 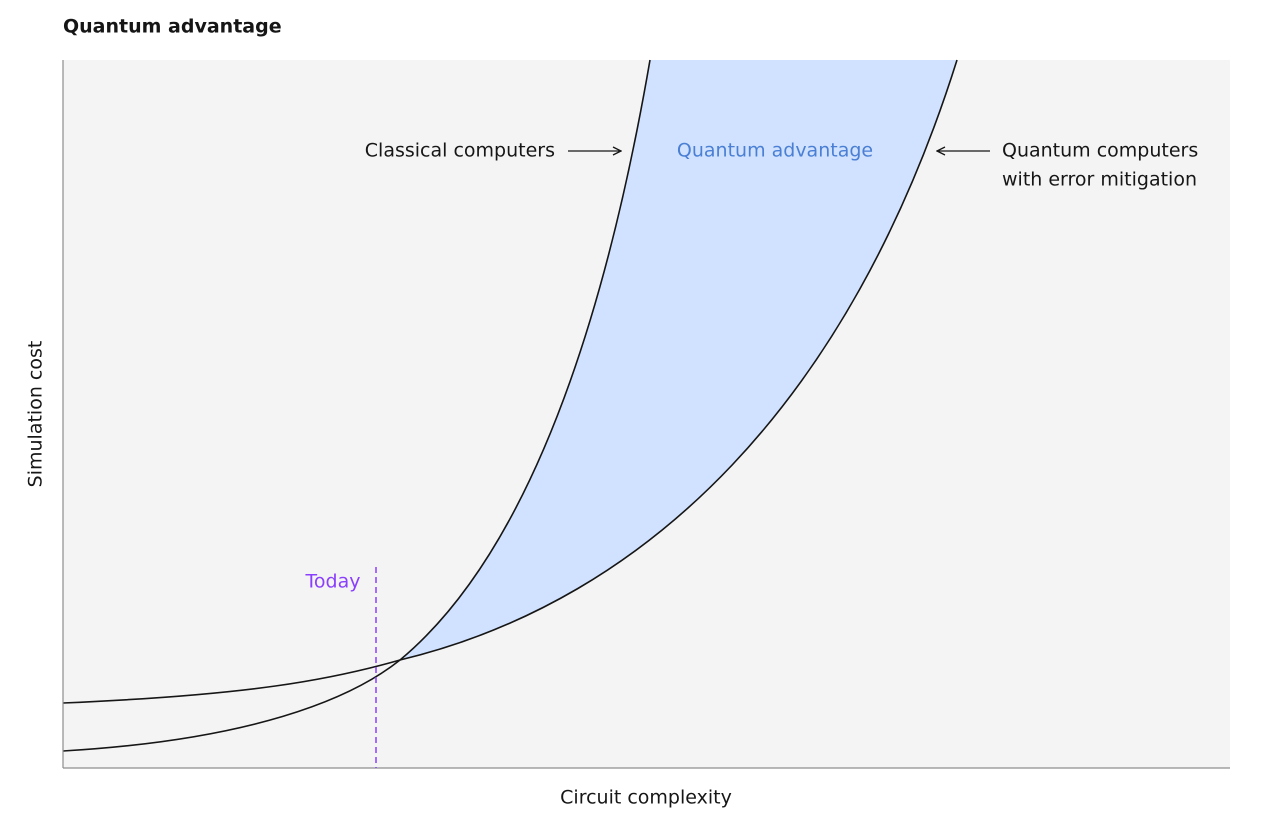 What do you see at coordinates (460, 151) in the screenshot?
I see `classical-label: Classical computers` at bounding box center [460, 151].